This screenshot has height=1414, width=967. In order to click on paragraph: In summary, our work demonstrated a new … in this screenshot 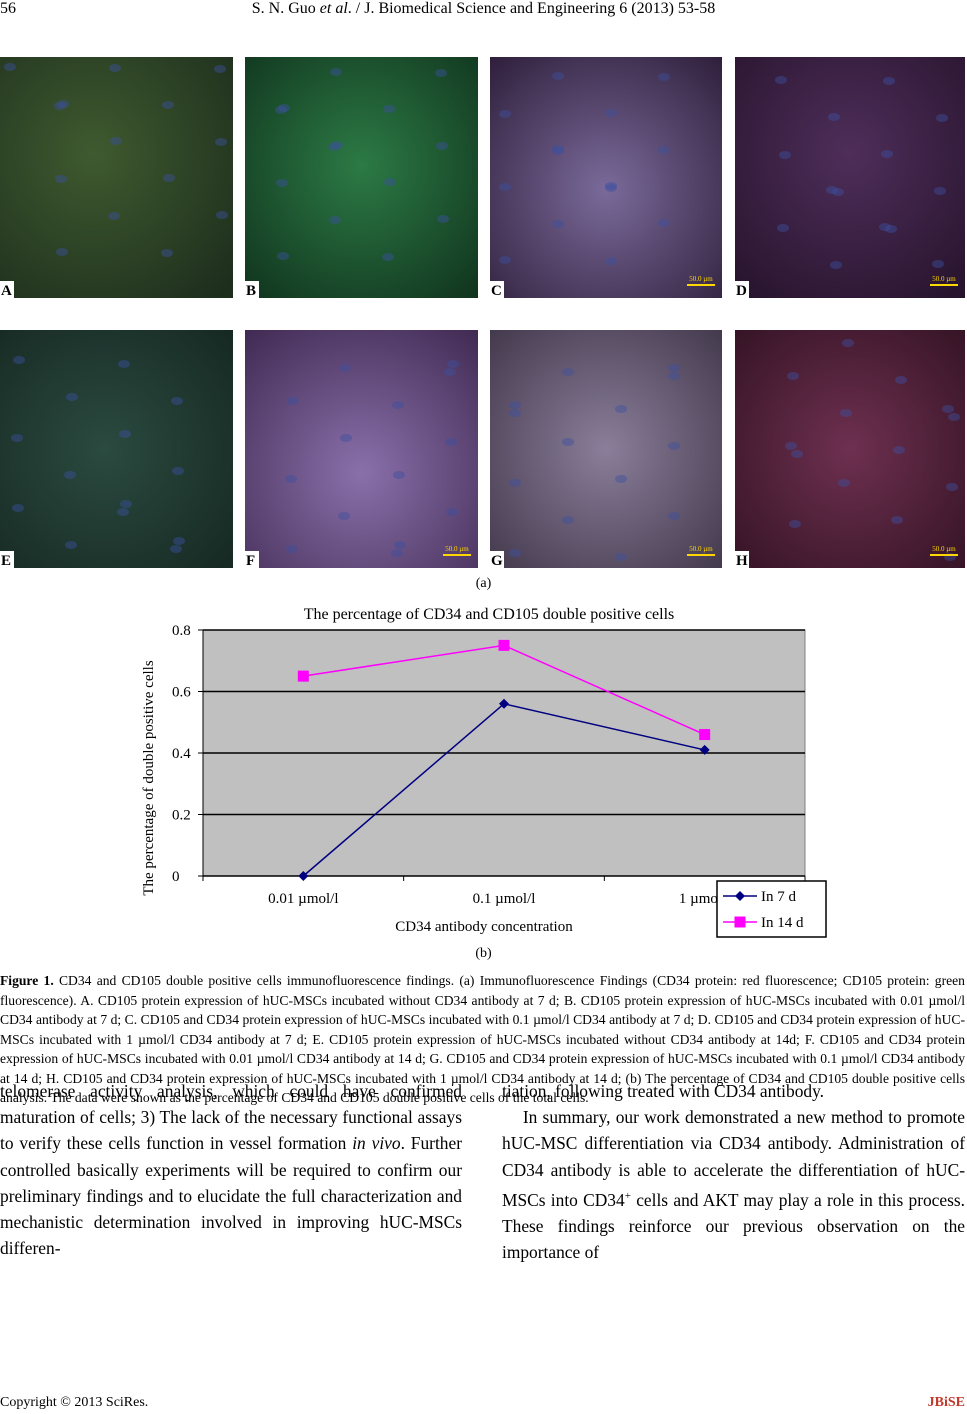, I will do `click(733, 1184)`.